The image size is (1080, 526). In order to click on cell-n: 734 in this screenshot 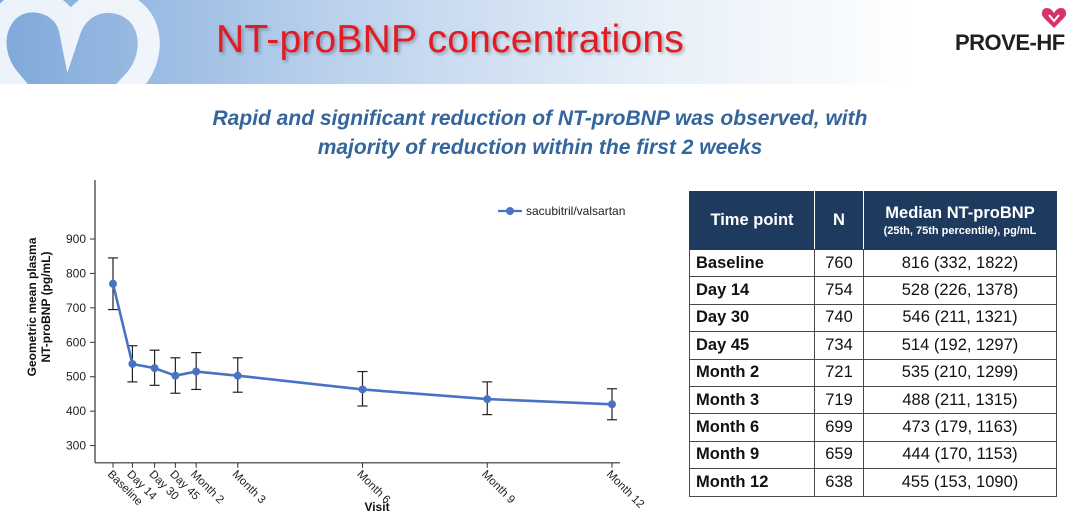, I will do `click(839, 345)`.